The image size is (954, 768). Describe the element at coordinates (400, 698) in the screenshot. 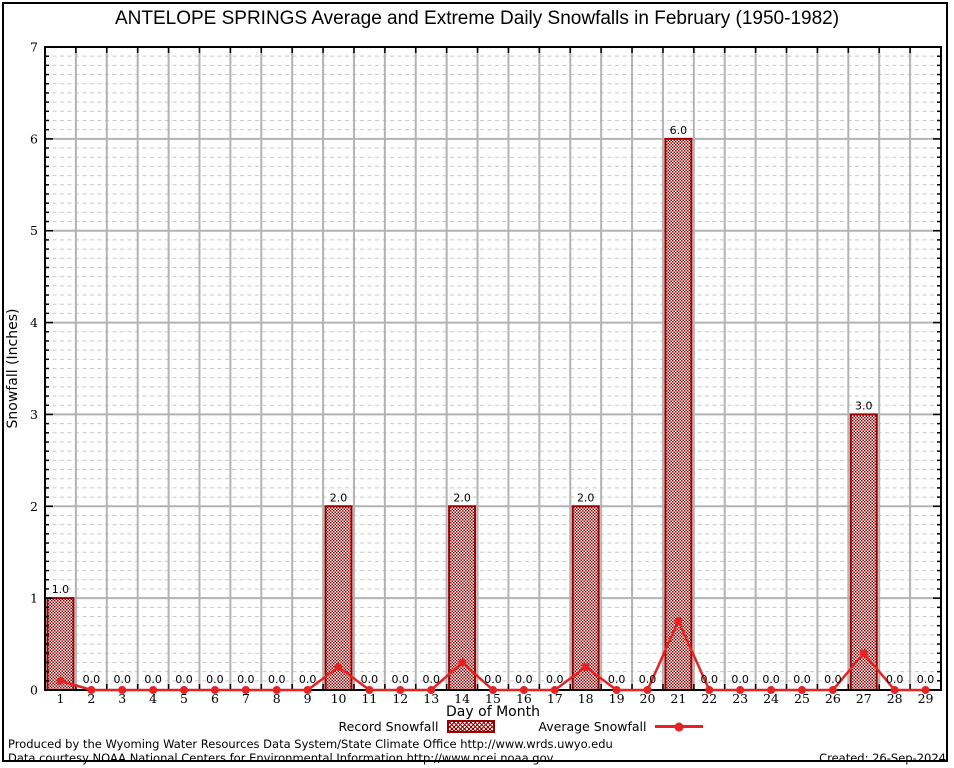

I see `day-label-12: 12` at that location.